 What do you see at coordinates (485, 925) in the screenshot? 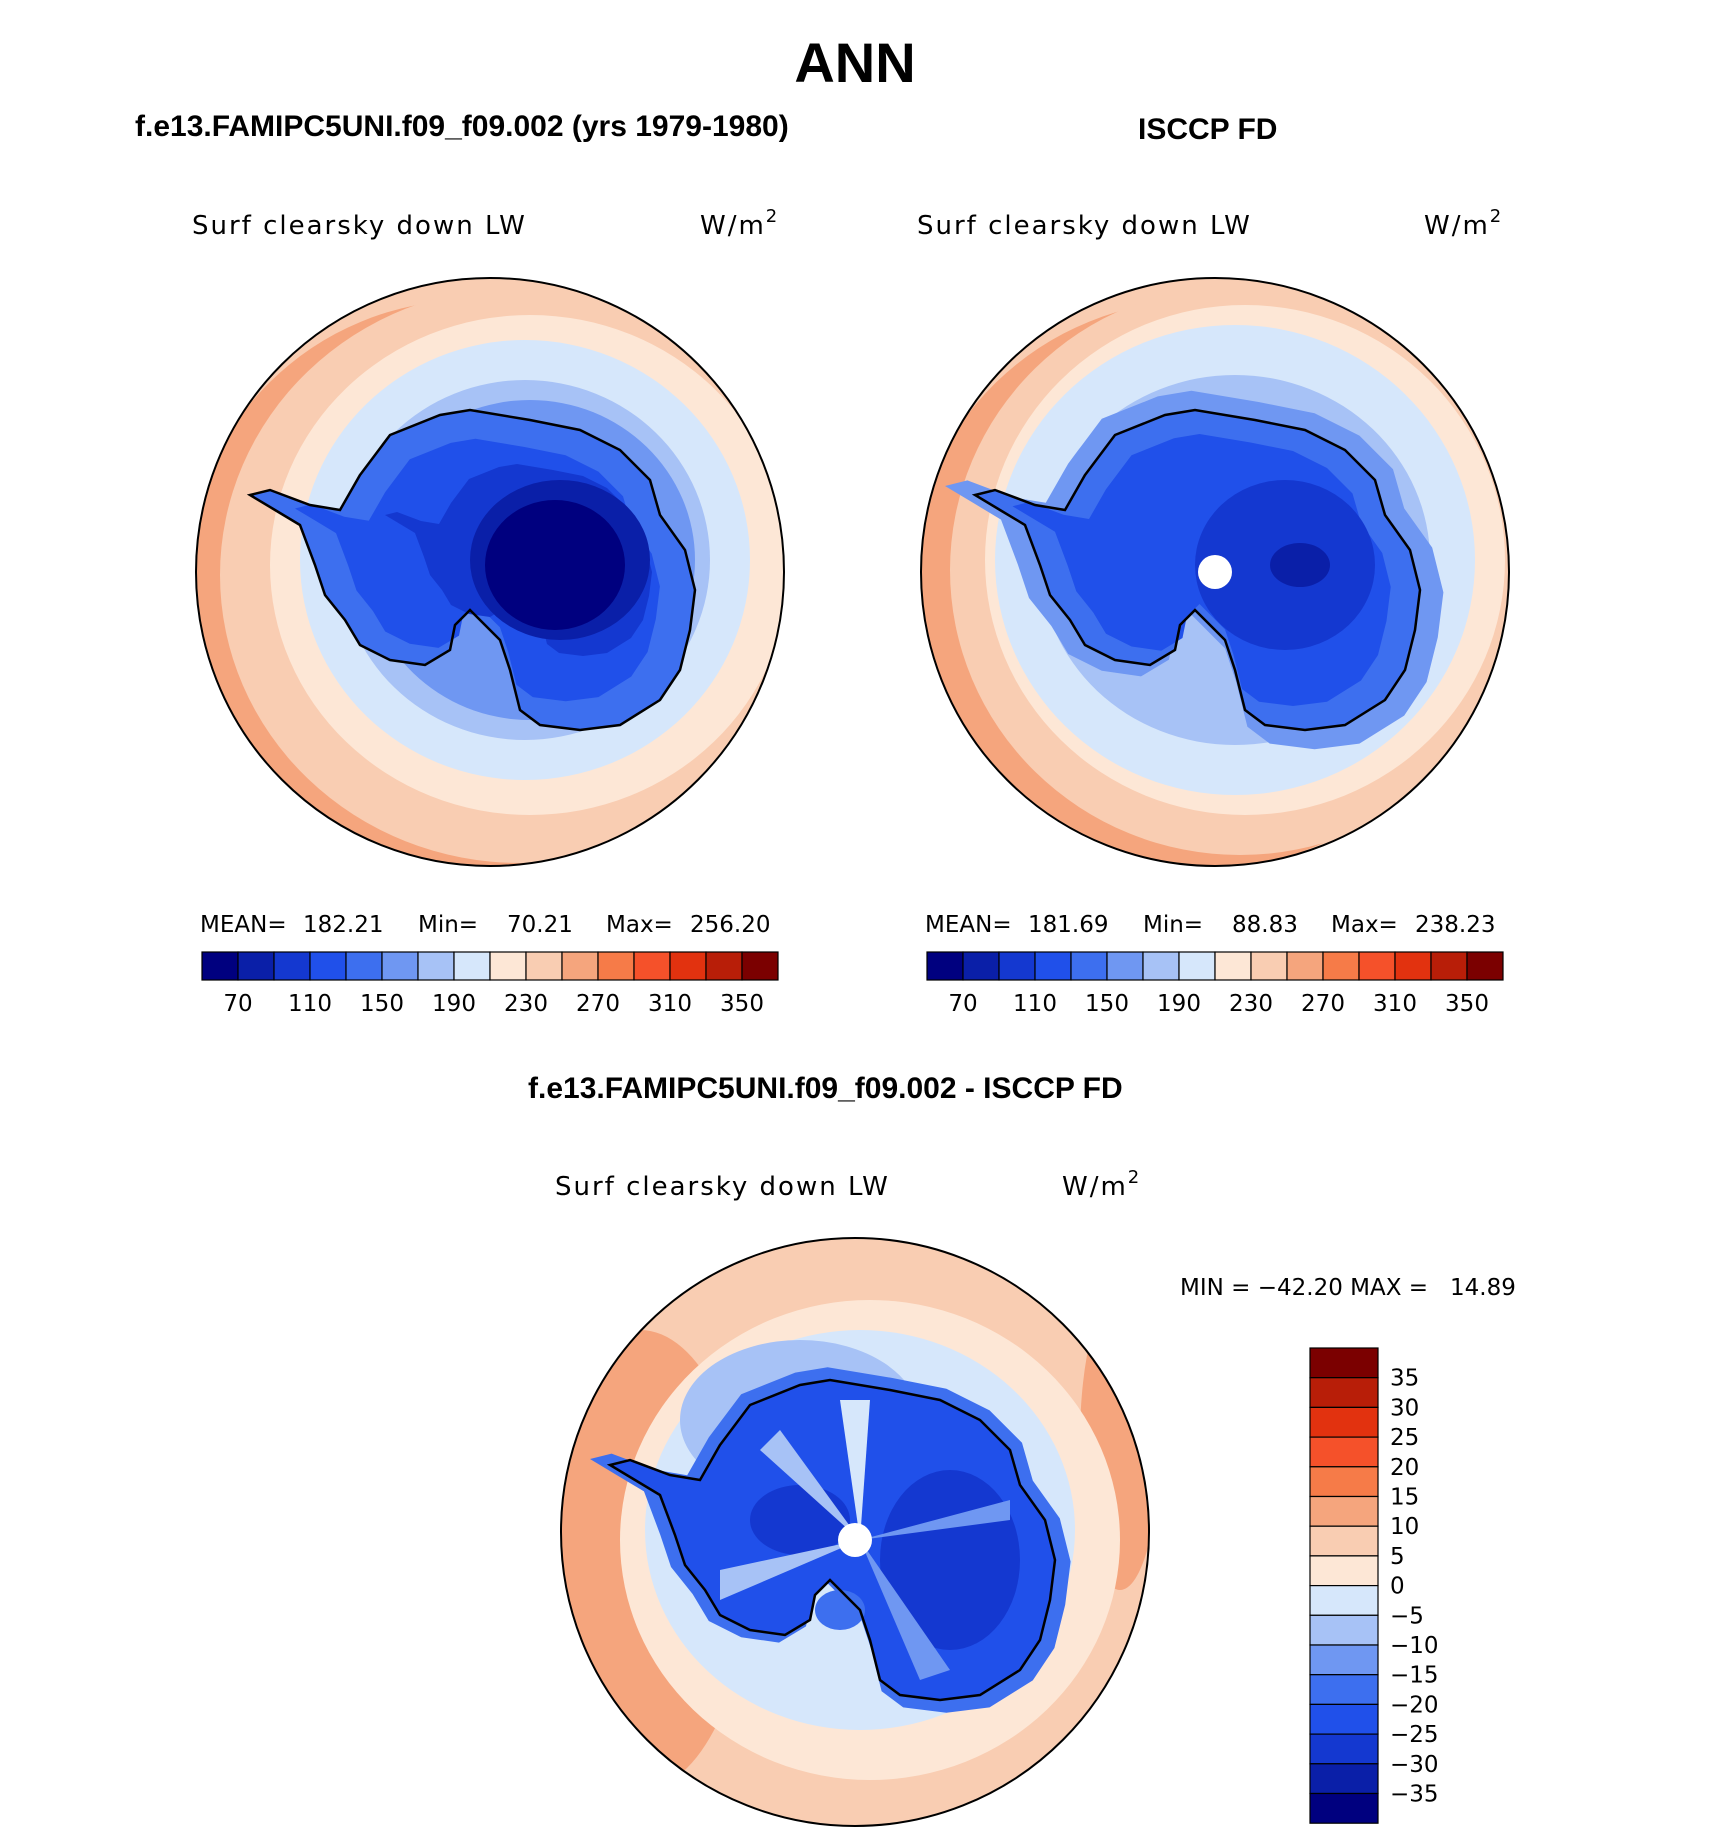
I see `top-left-stats: MEAN= 182.21 Min= 70.21 Max= 256.20` at bounding box center [485, 925].